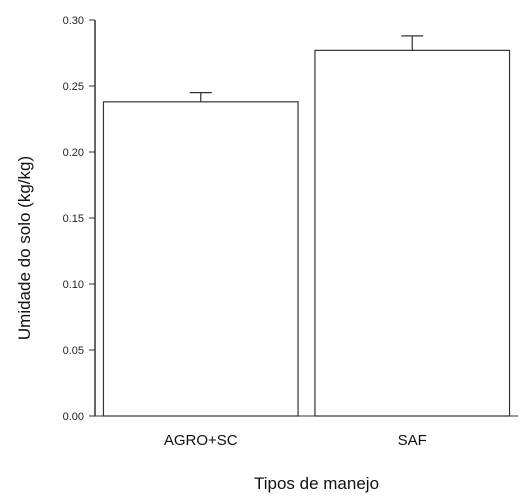 The image size is (531, 496). Describe the element at coordinates (316, 483) in the screenshot. I see `x-axis-title: Tipos de manejo` at that location.